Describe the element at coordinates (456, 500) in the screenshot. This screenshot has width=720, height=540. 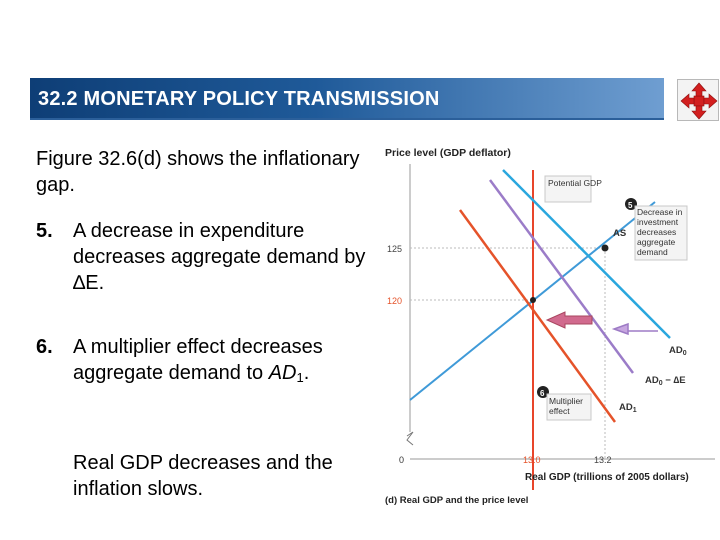
I see `chart-caption: (d) Real GDP and the price level` at that location.